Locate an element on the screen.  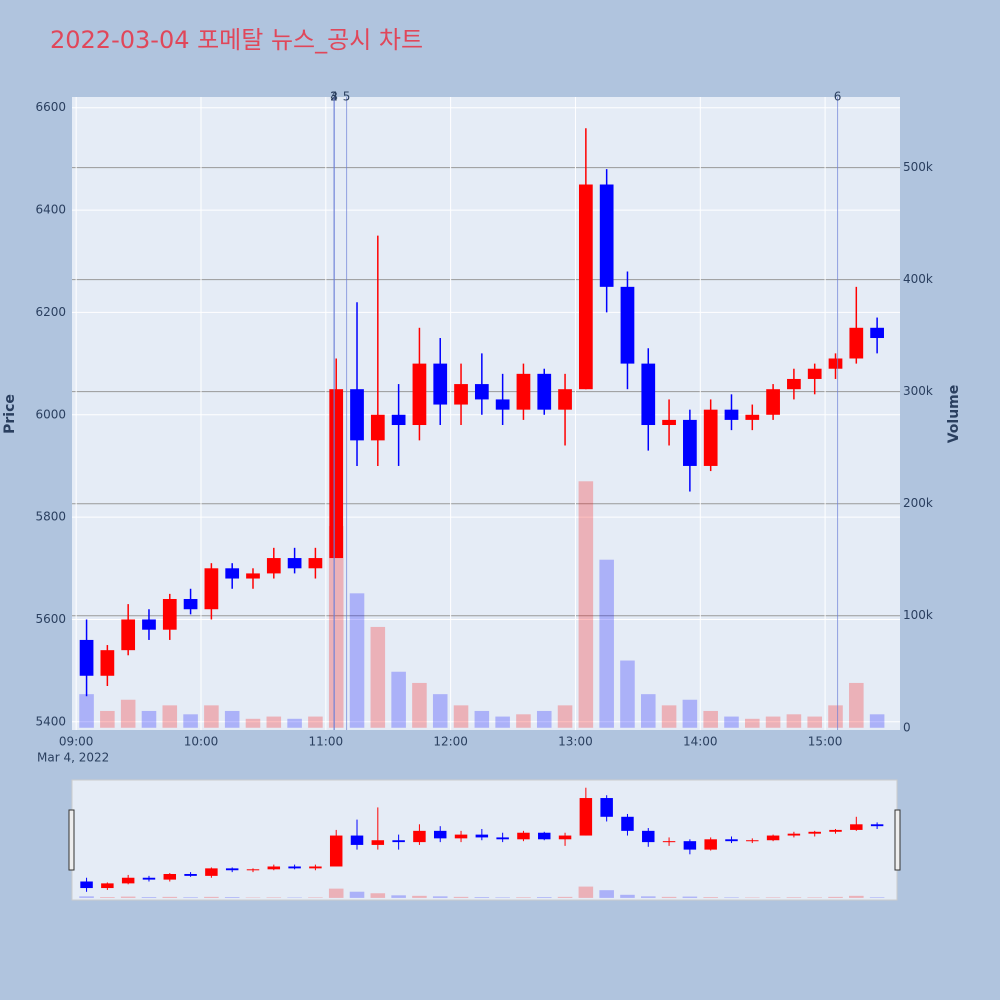
chart-title: 2022-03-04 포메탈 뉴스_공시 차트 is located at coordinates (236, 40).